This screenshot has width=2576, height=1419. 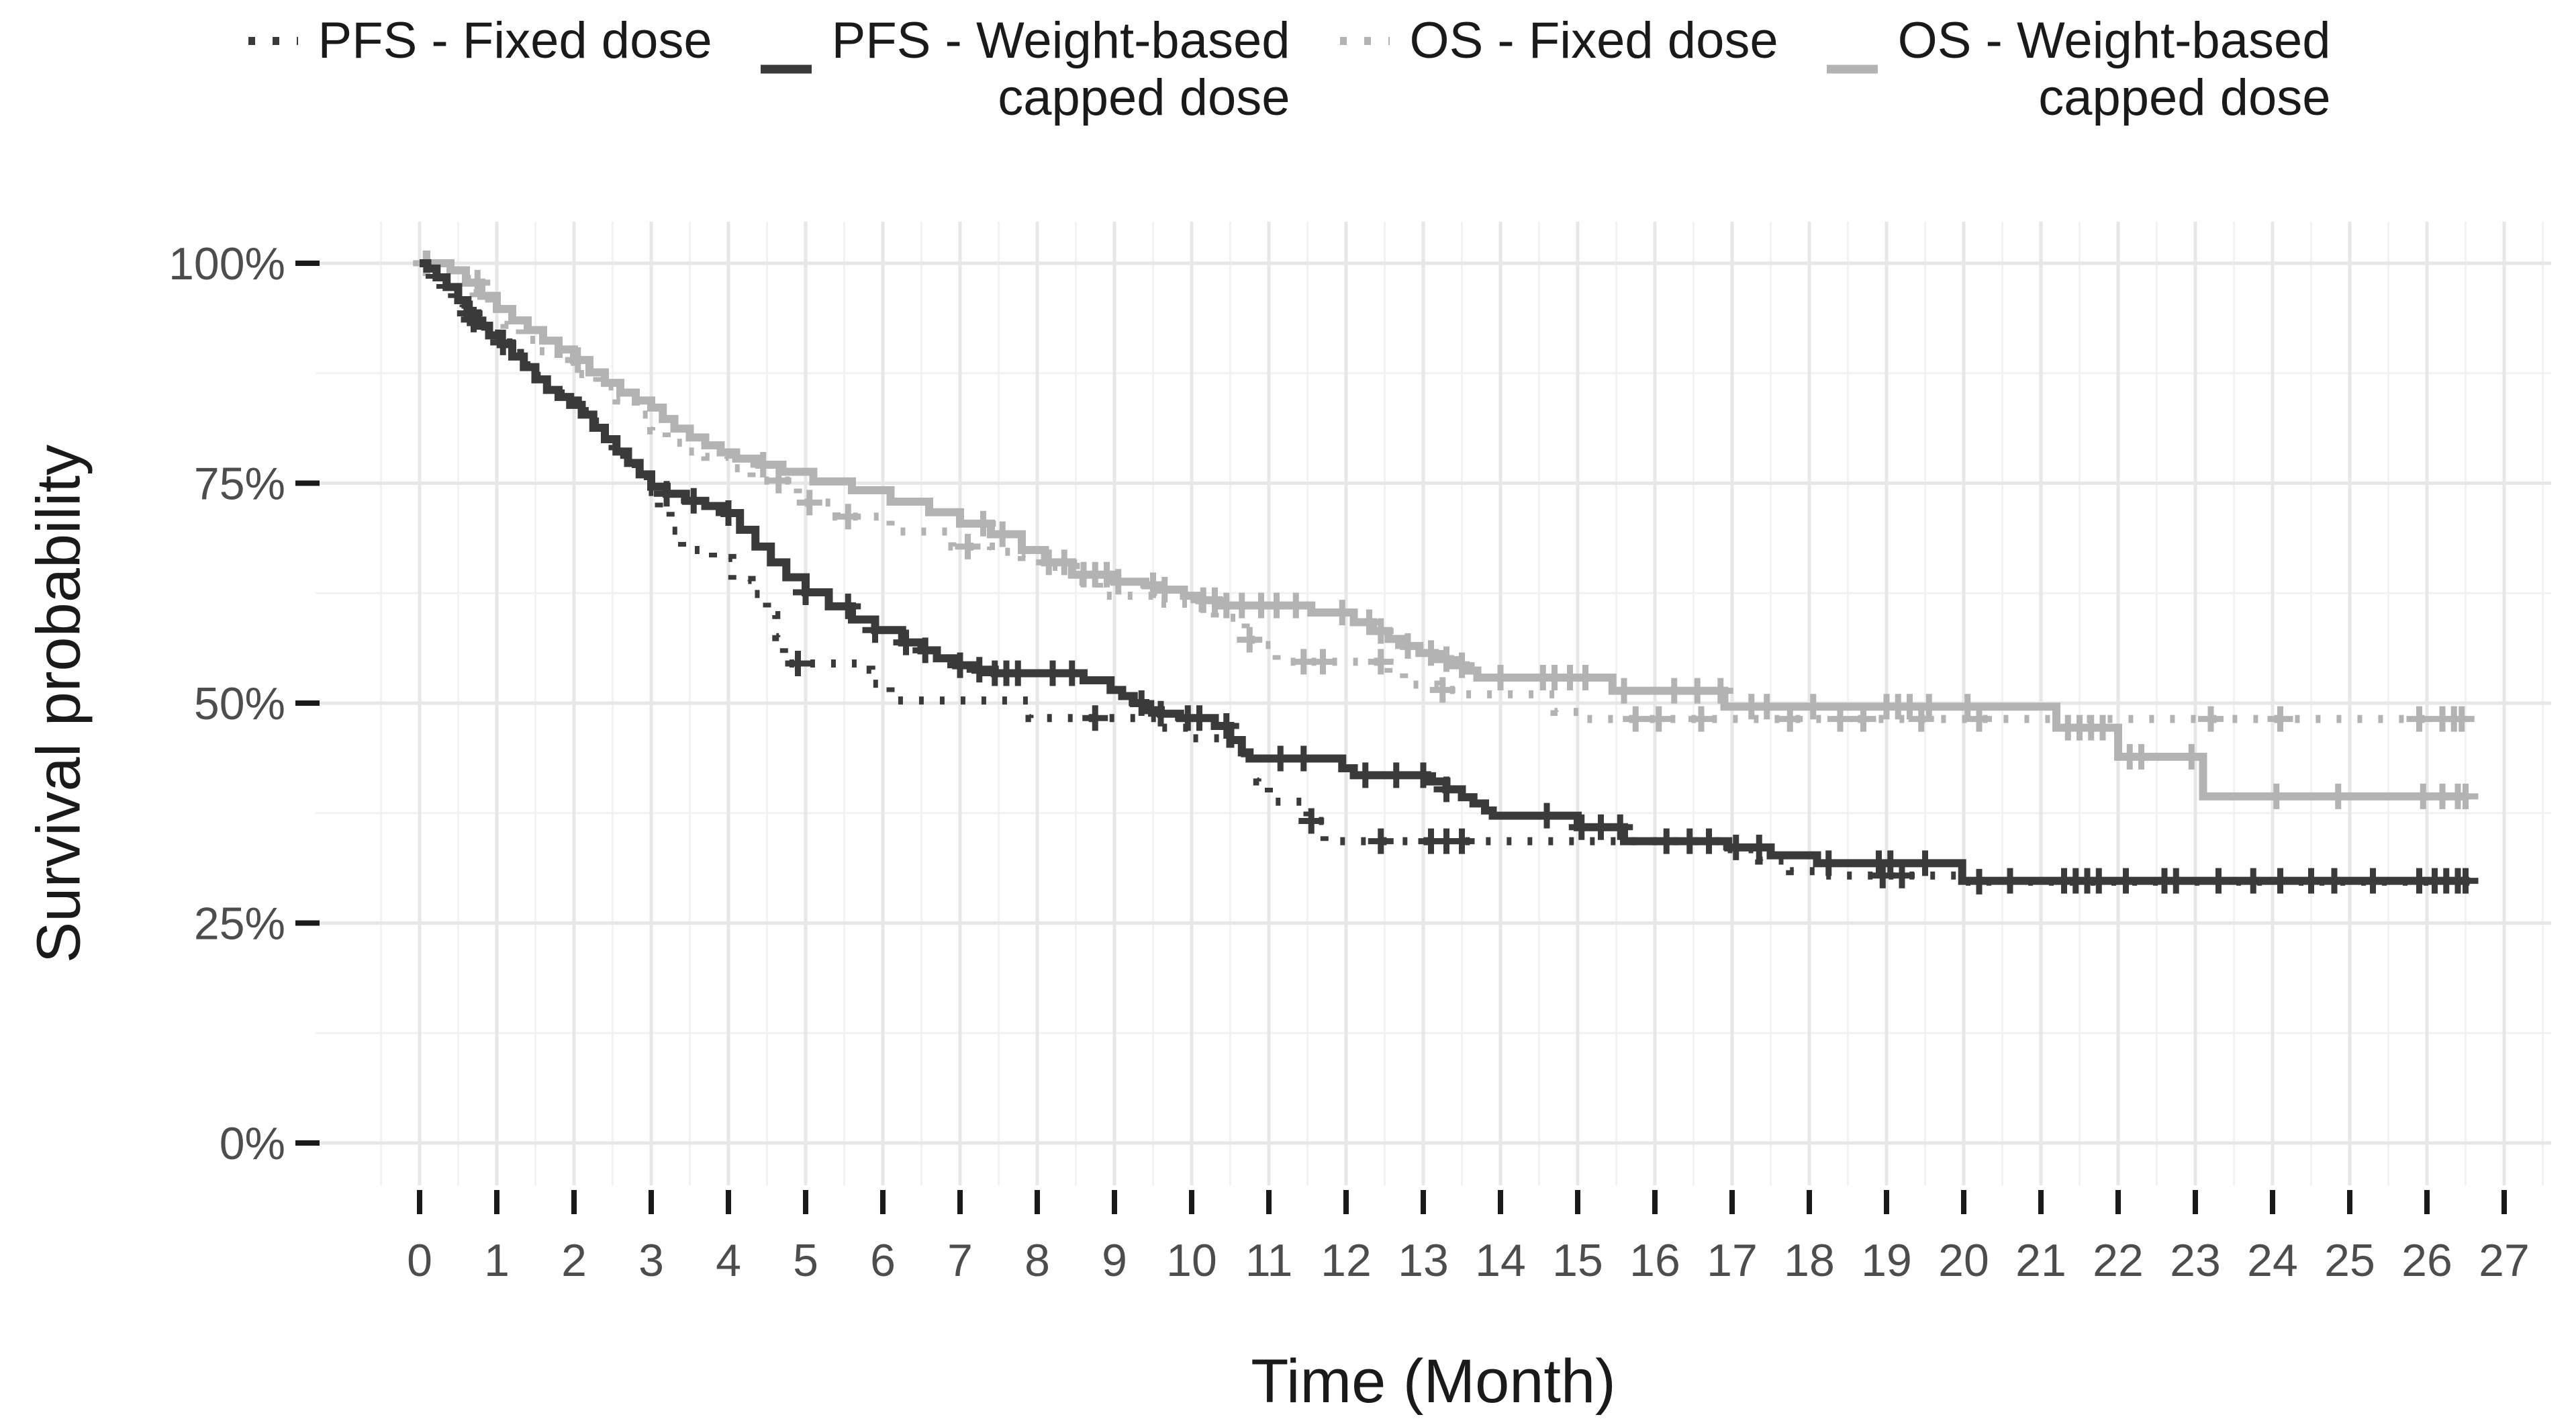 I want to click on y-tick-label: 25%, so click(x=239, y=925).